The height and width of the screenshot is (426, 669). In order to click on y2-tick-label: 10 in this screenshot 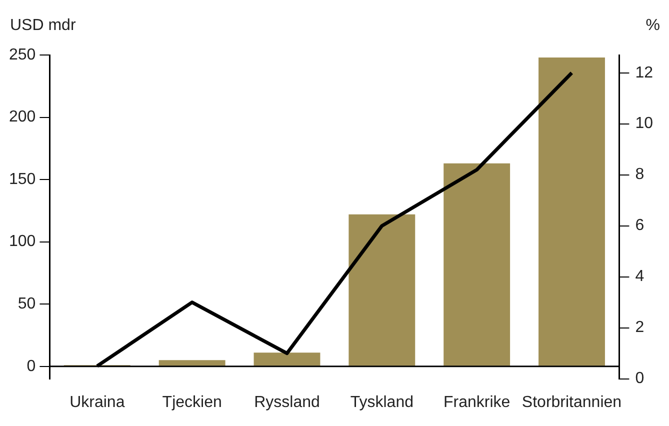, I will do `click(644, 123)`.